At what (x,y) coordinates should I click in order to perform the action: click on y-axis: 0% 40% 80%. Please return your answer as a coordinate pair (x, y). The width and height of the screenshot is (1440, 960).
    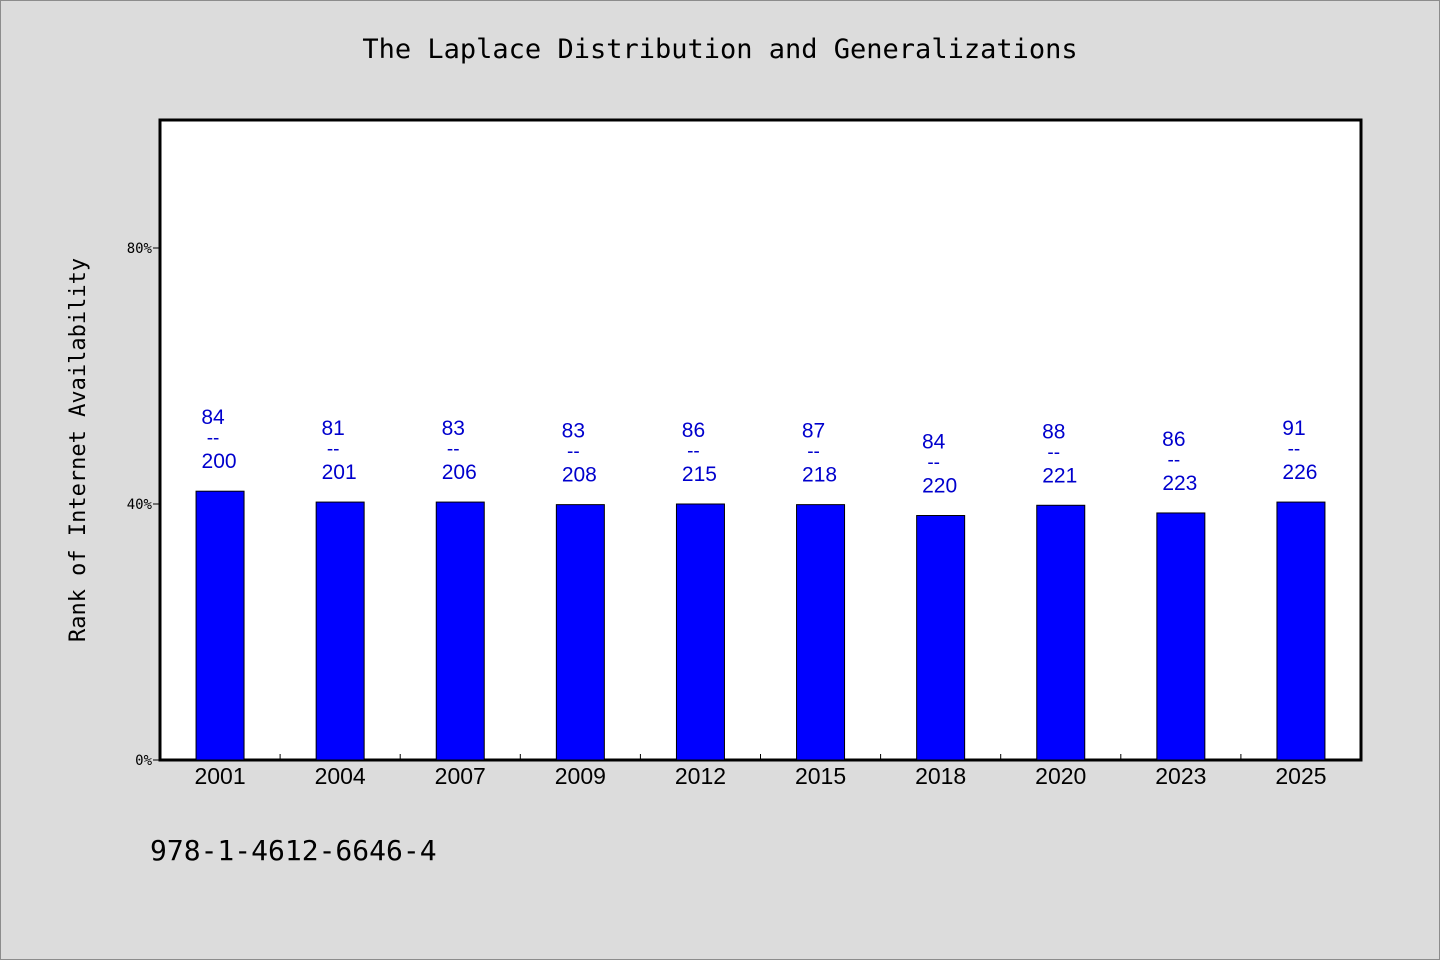
    Looking at the image, I should click on (143, 505).